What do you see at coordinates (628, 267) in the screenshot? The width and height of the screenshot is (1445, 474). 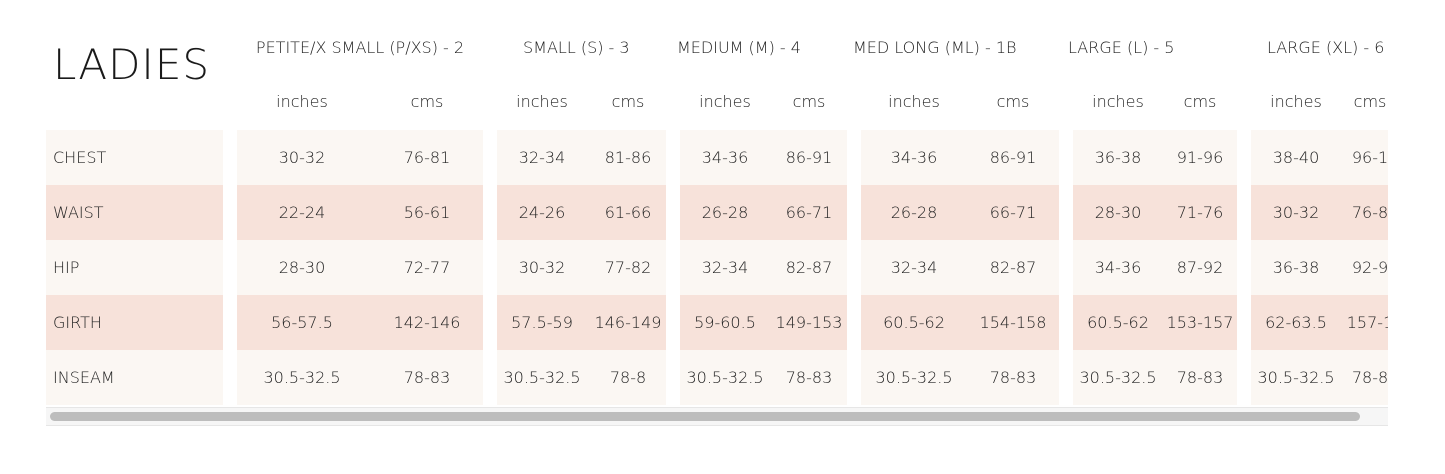 I see `cell-cms: 77-82` at bounding box center [628, 267].